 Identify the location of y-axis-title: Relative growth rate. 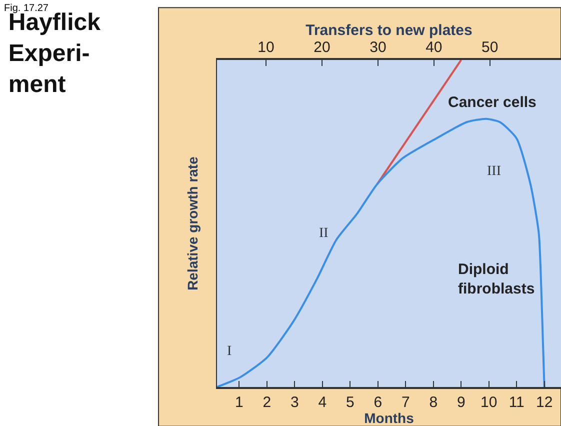
(192, 223).